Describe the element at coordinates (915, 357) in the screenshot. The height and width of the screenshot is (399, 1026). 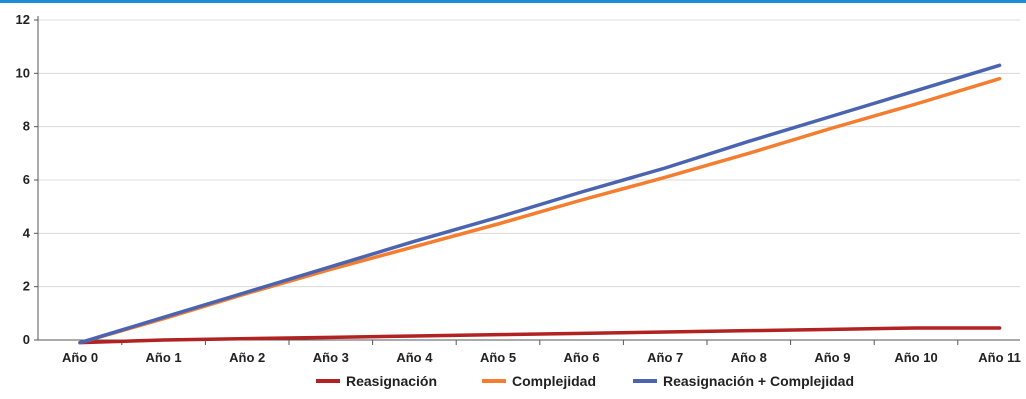
I see `x-tick-label: Año 10` at that location.